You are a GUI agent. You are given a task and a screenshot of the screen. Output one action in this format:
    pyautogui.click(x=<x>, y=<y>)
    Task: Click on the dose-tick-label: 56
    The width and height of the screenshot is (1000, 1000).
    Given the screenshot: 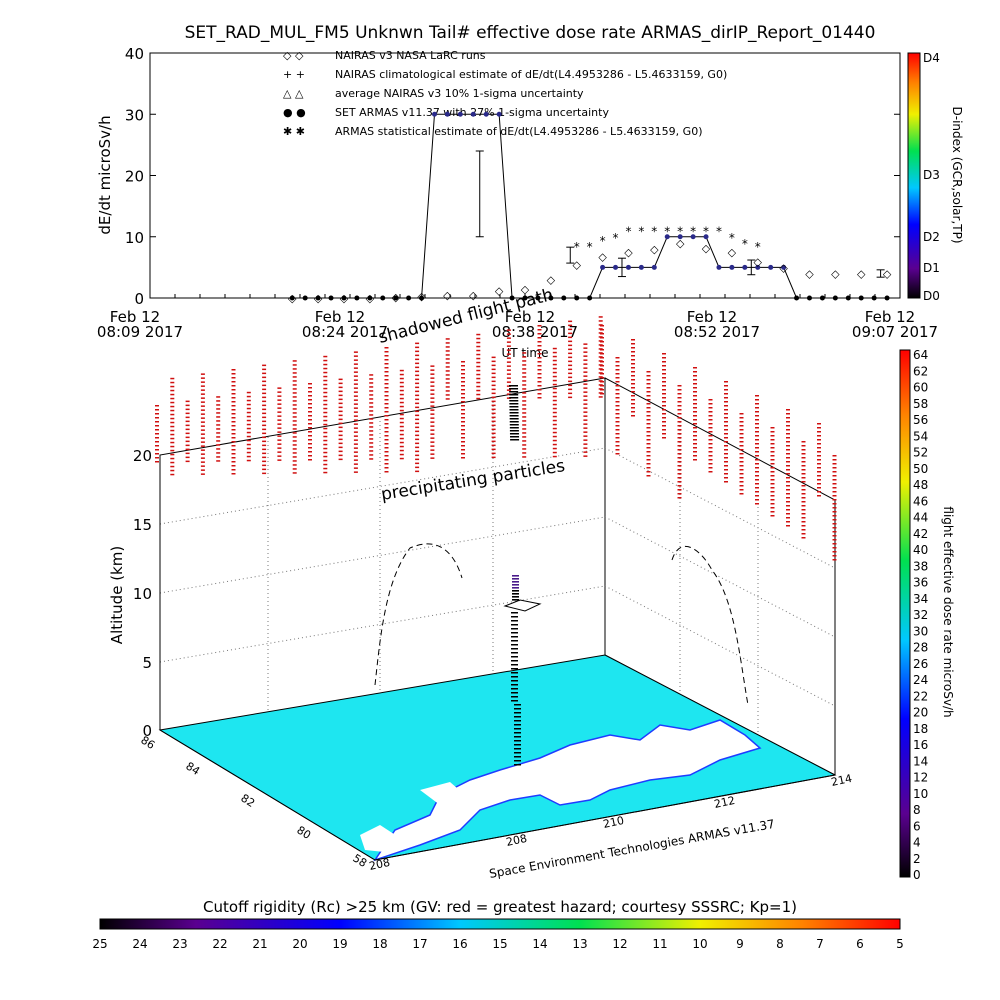 What is the action you would take?
    pyautogui.click(x=920, y=420)
    